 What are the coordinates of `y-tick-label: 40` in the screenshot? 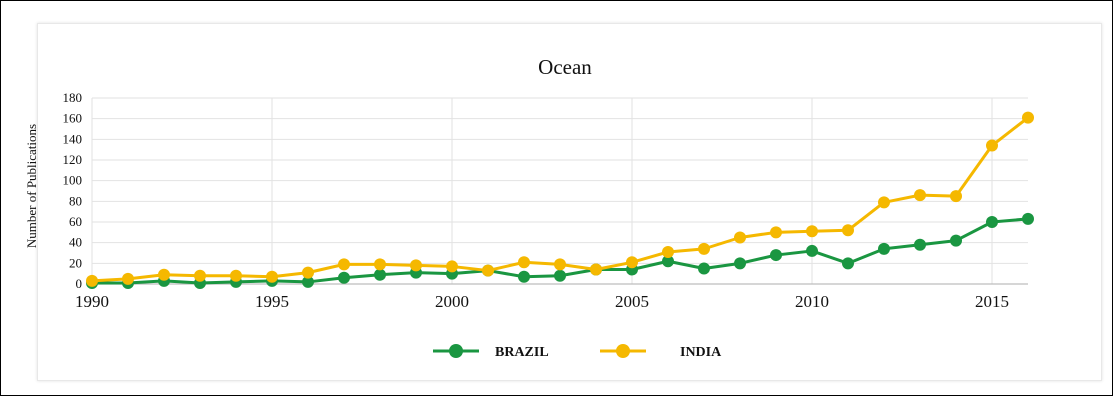 It's located at (75, 242).